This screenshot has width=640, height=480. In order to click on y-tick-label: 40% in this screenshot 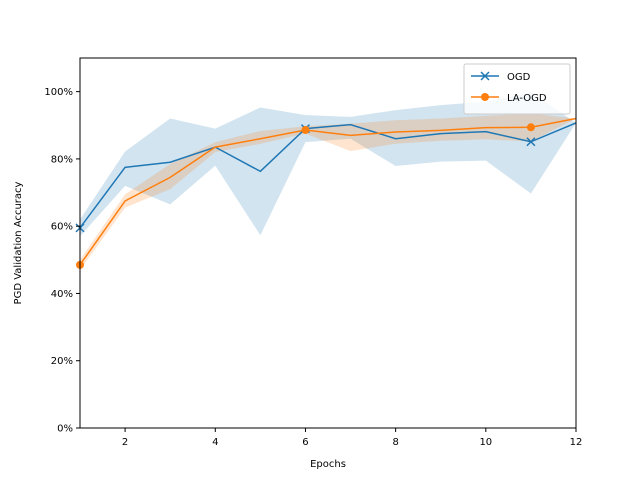, I will do `click(62, 294)`.